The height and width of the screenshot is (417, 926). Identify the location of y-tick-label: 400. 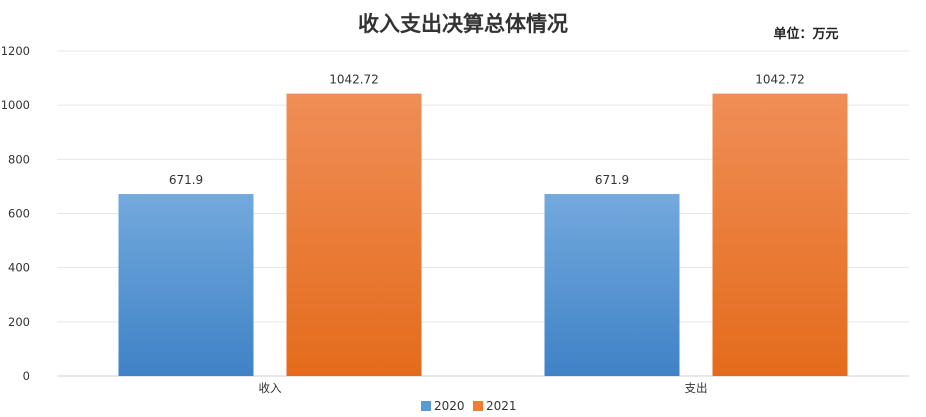
(19, 268).